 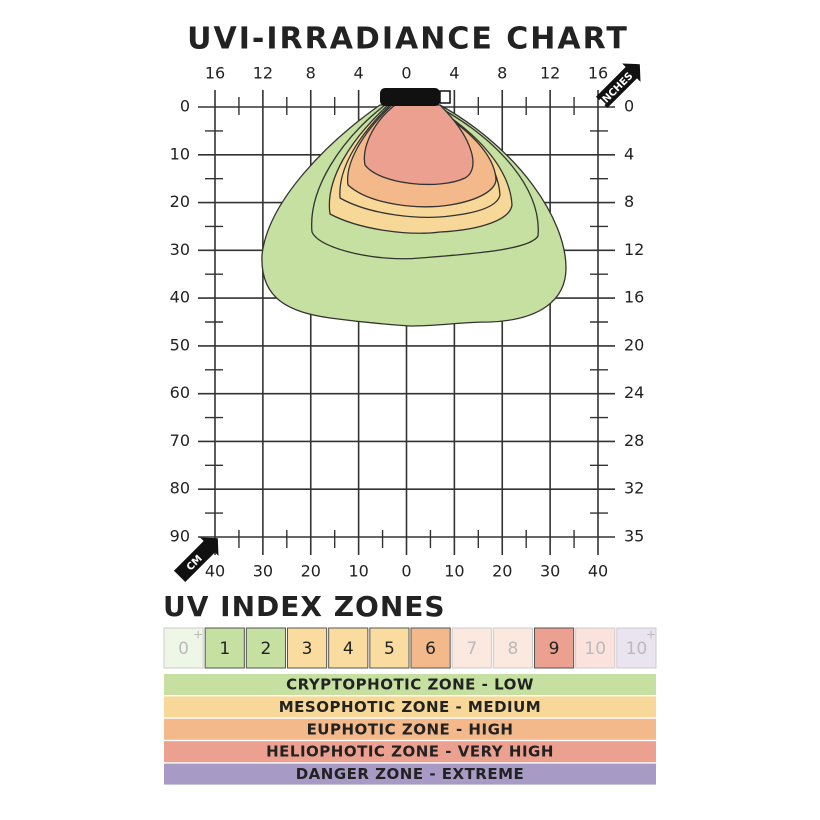 I want to click on zone-band-label: CRYPTOPHOTIC ZONE - LOW, so click(x=410, y=685).